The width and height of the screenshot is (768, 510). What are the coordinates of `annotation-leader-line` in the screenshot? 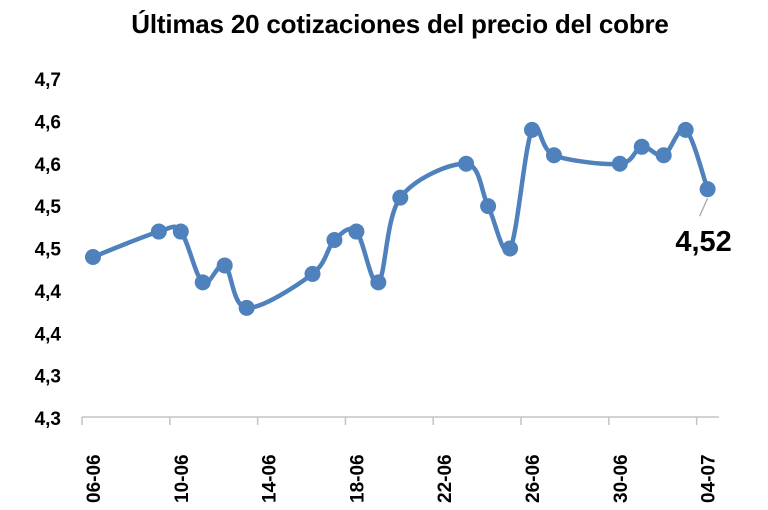 It's located at (704, 207).